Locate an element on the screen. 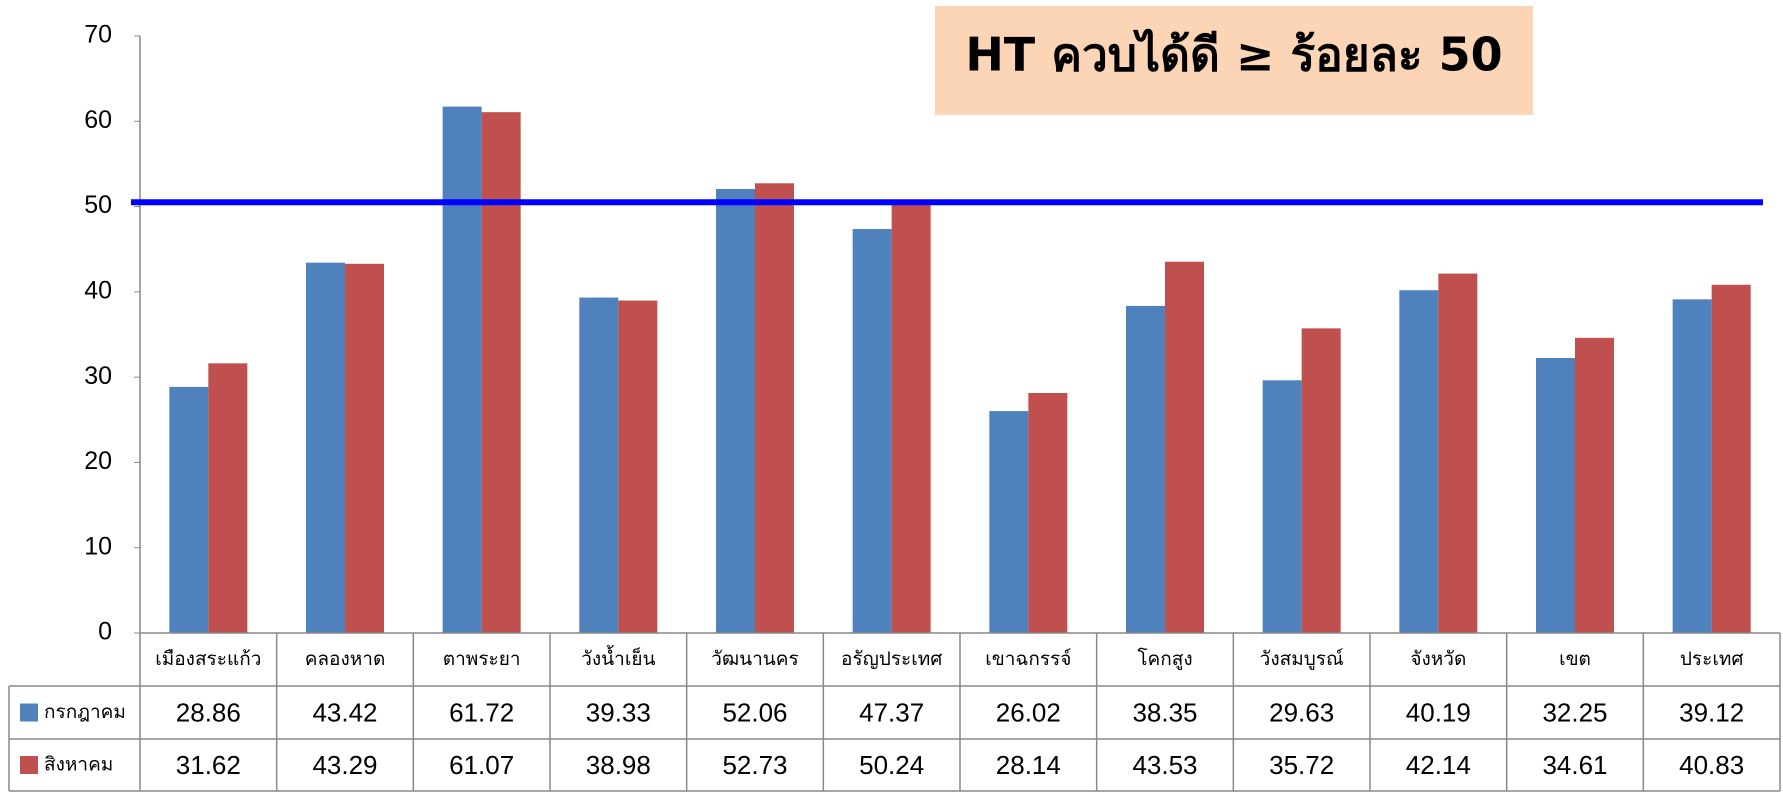 This screenshot has width=1783, height=792. table-cell: 38.98 is located at coordinates (618, 765).